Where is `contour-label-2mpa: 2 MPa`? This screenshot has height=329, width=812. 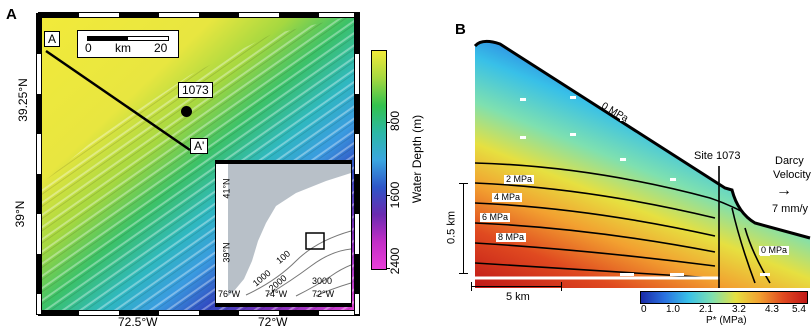
contour-label-2mpa: 2 MPa is located at coordinates (519, 179).